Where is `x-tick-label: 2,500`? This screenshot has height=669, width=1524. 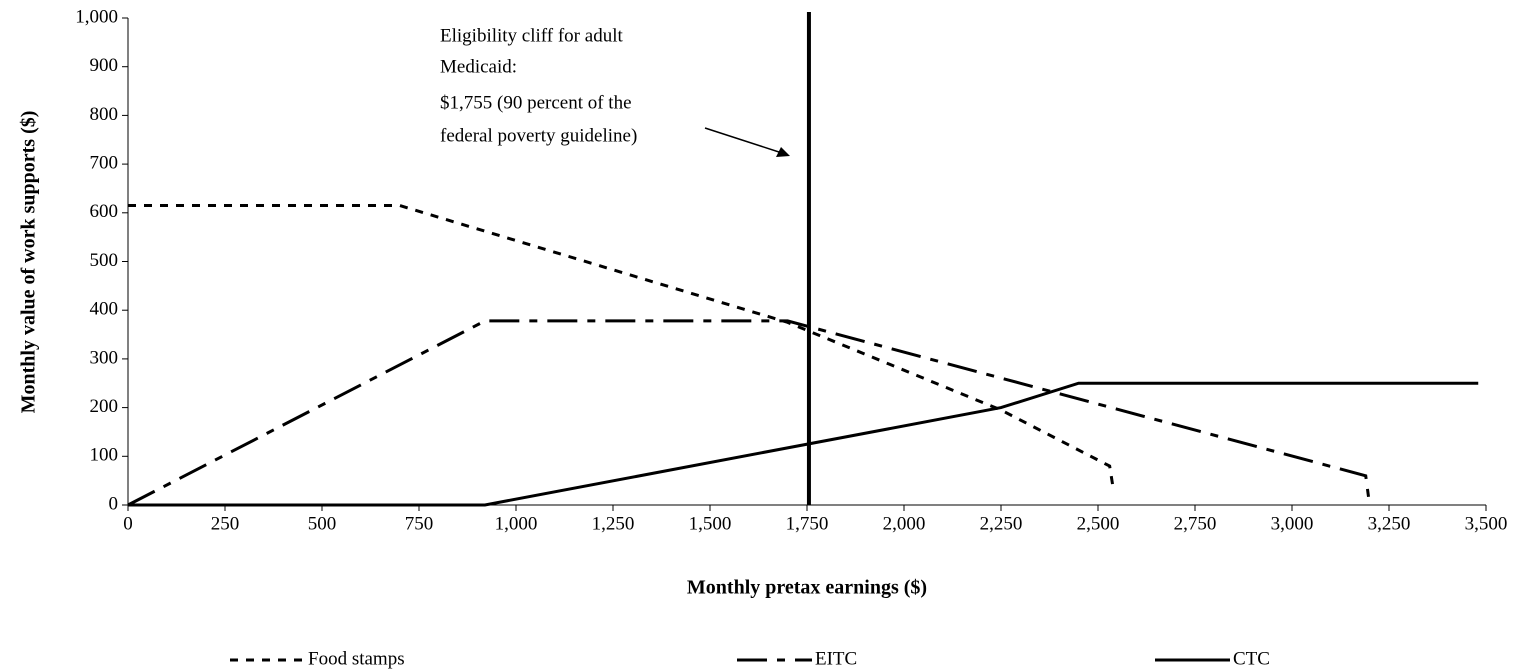
x-tick-label: 2,500 is located at coordinates (1098, 523).